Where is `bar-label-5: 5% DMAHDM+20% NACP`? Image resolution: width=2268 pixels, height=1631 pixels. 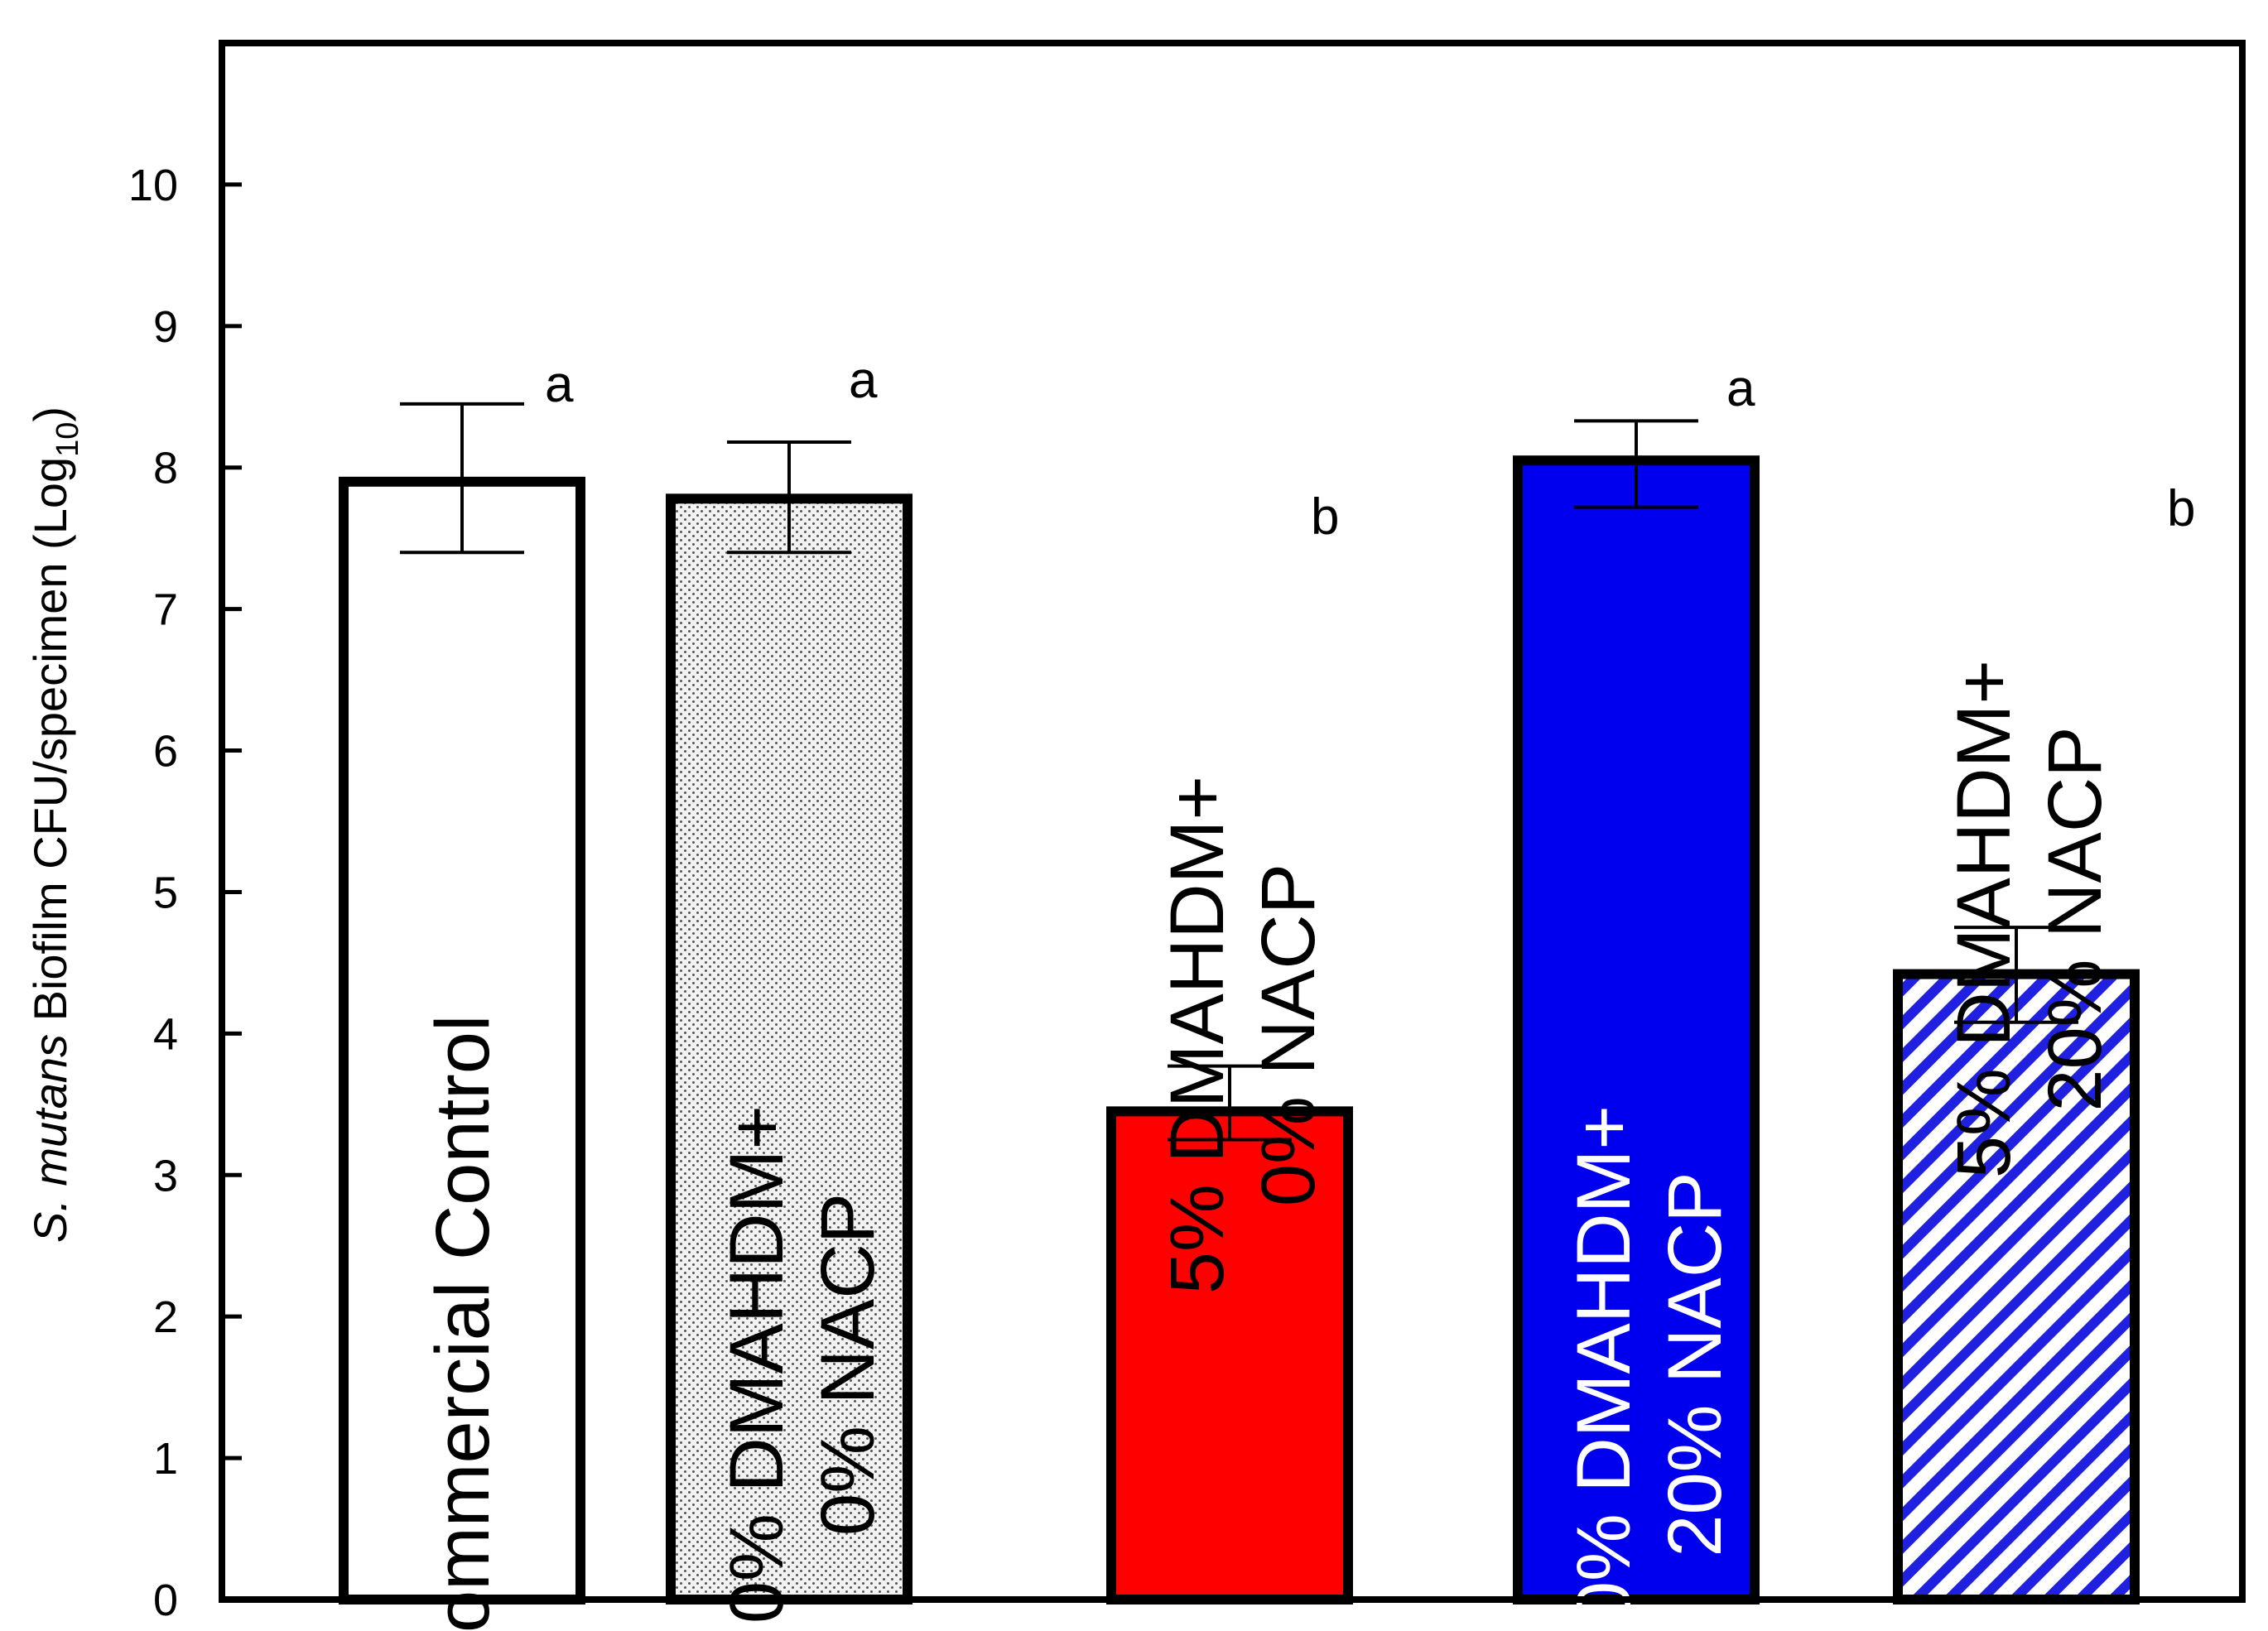
bar-label-5: 5% DMAHDM+20% NACP is located at coordinates (2029, 919).